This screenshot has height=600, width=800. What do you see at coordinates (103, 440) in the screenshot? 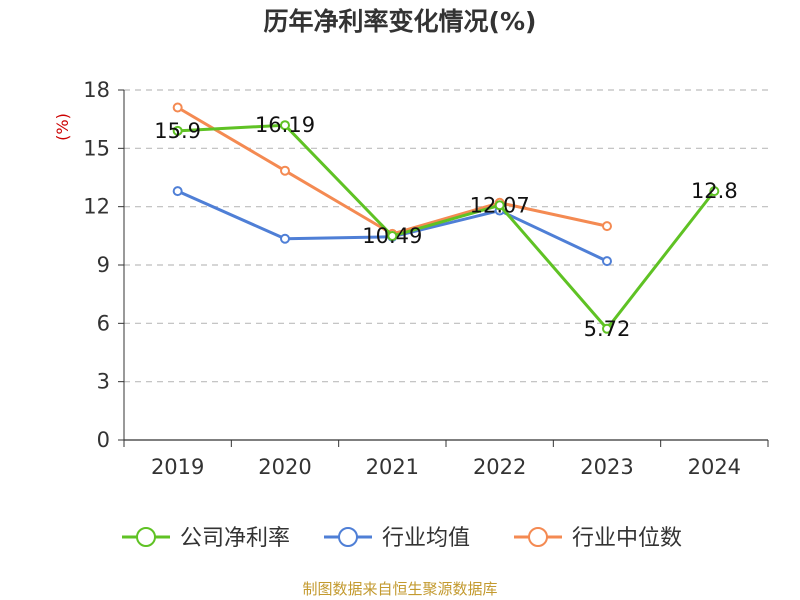
I see `y-tick-label: 0` at bounding box center [103, 440].